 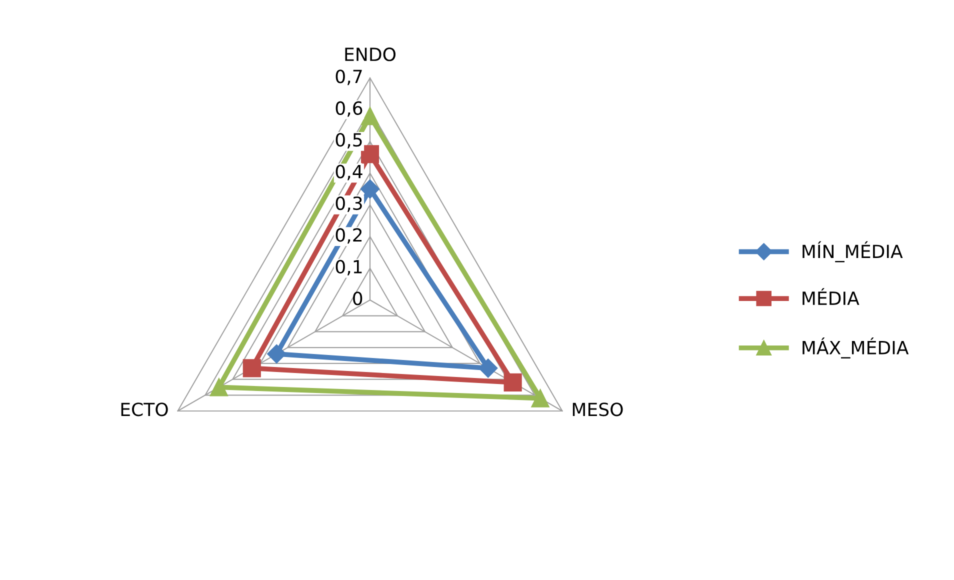 I want to click on y-tick-label: 0,5, so click(x=349, y=141).